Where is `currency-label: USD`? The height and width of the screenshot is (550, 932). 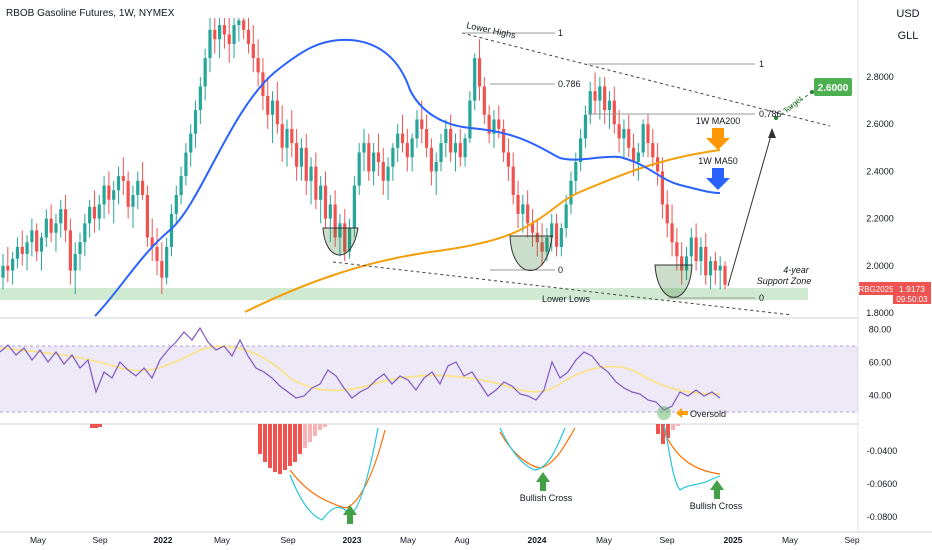 currency-label: USD is located at coordinates (908, 14).